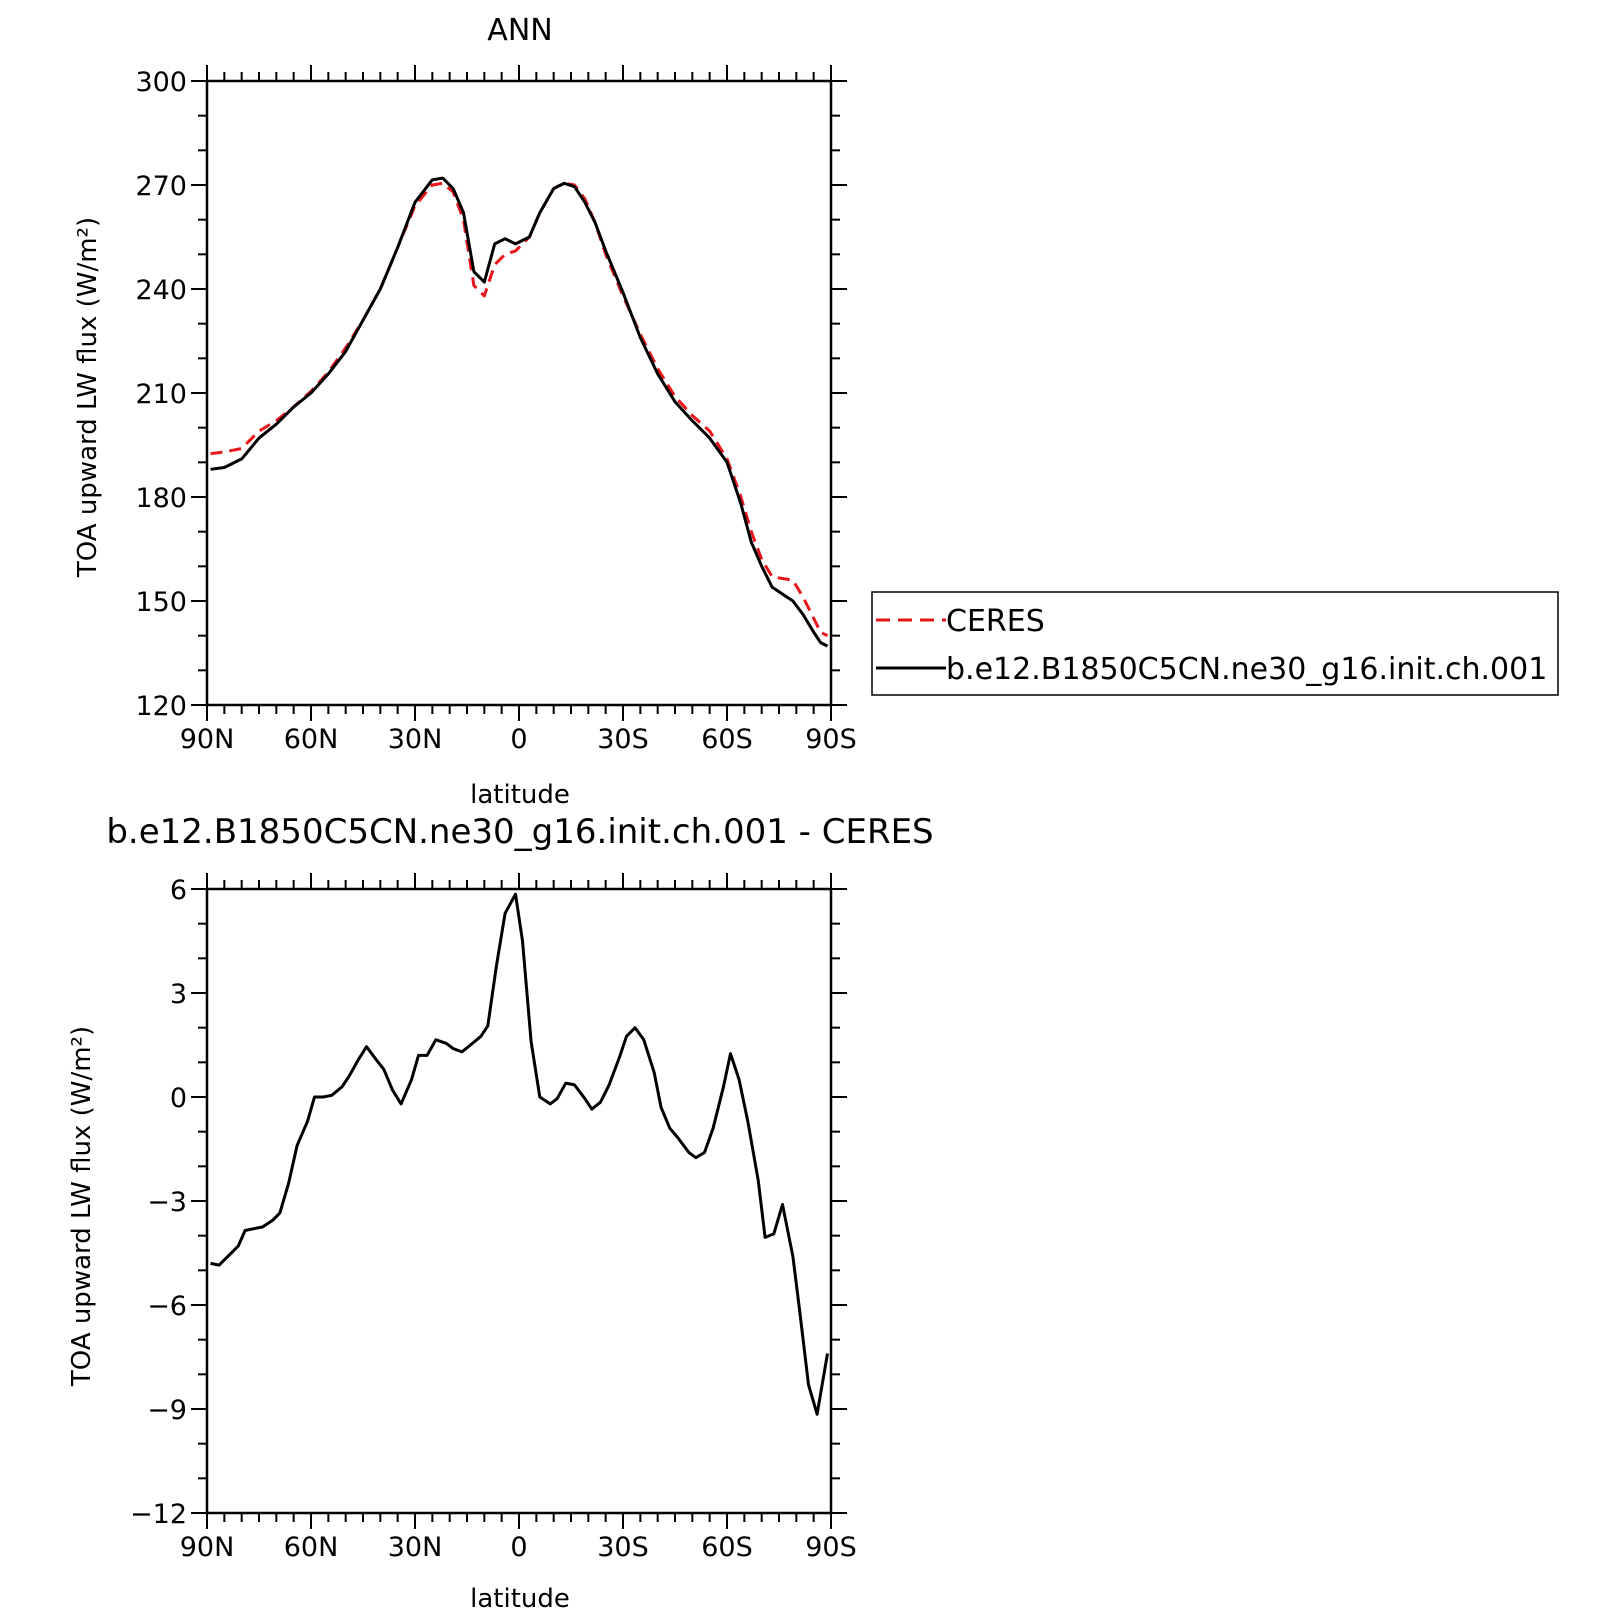 The width and height of the screenshot is (1609, 1608). I want to click on y-tick-label: 0, so click(178, 1098).